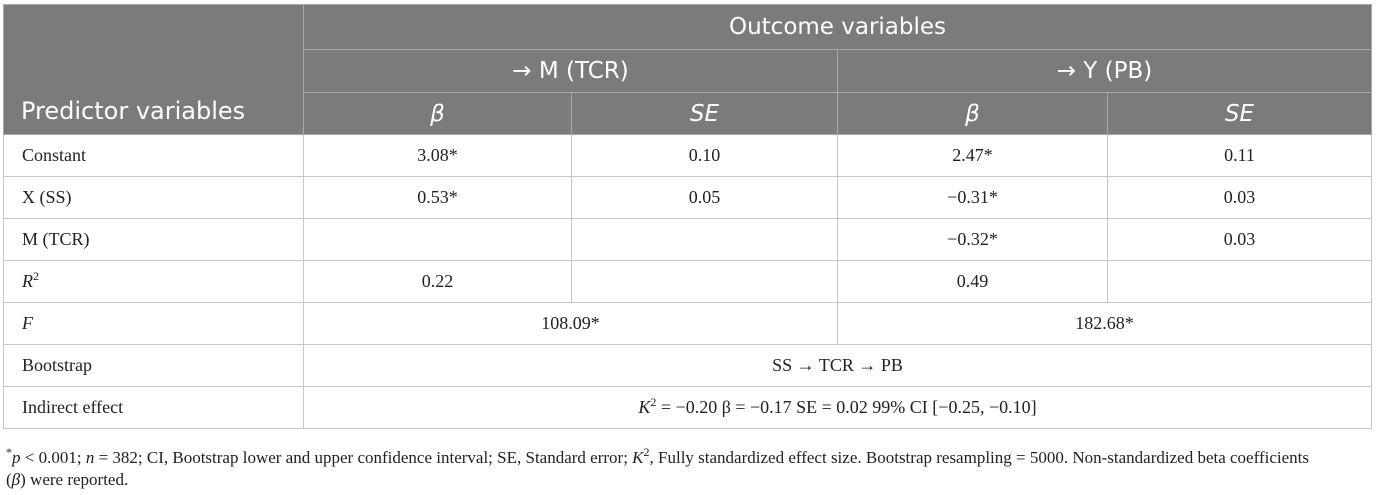 The image size is (1380, 495). I want to click on m-beta-cell: 0.22, so click(437, 281).